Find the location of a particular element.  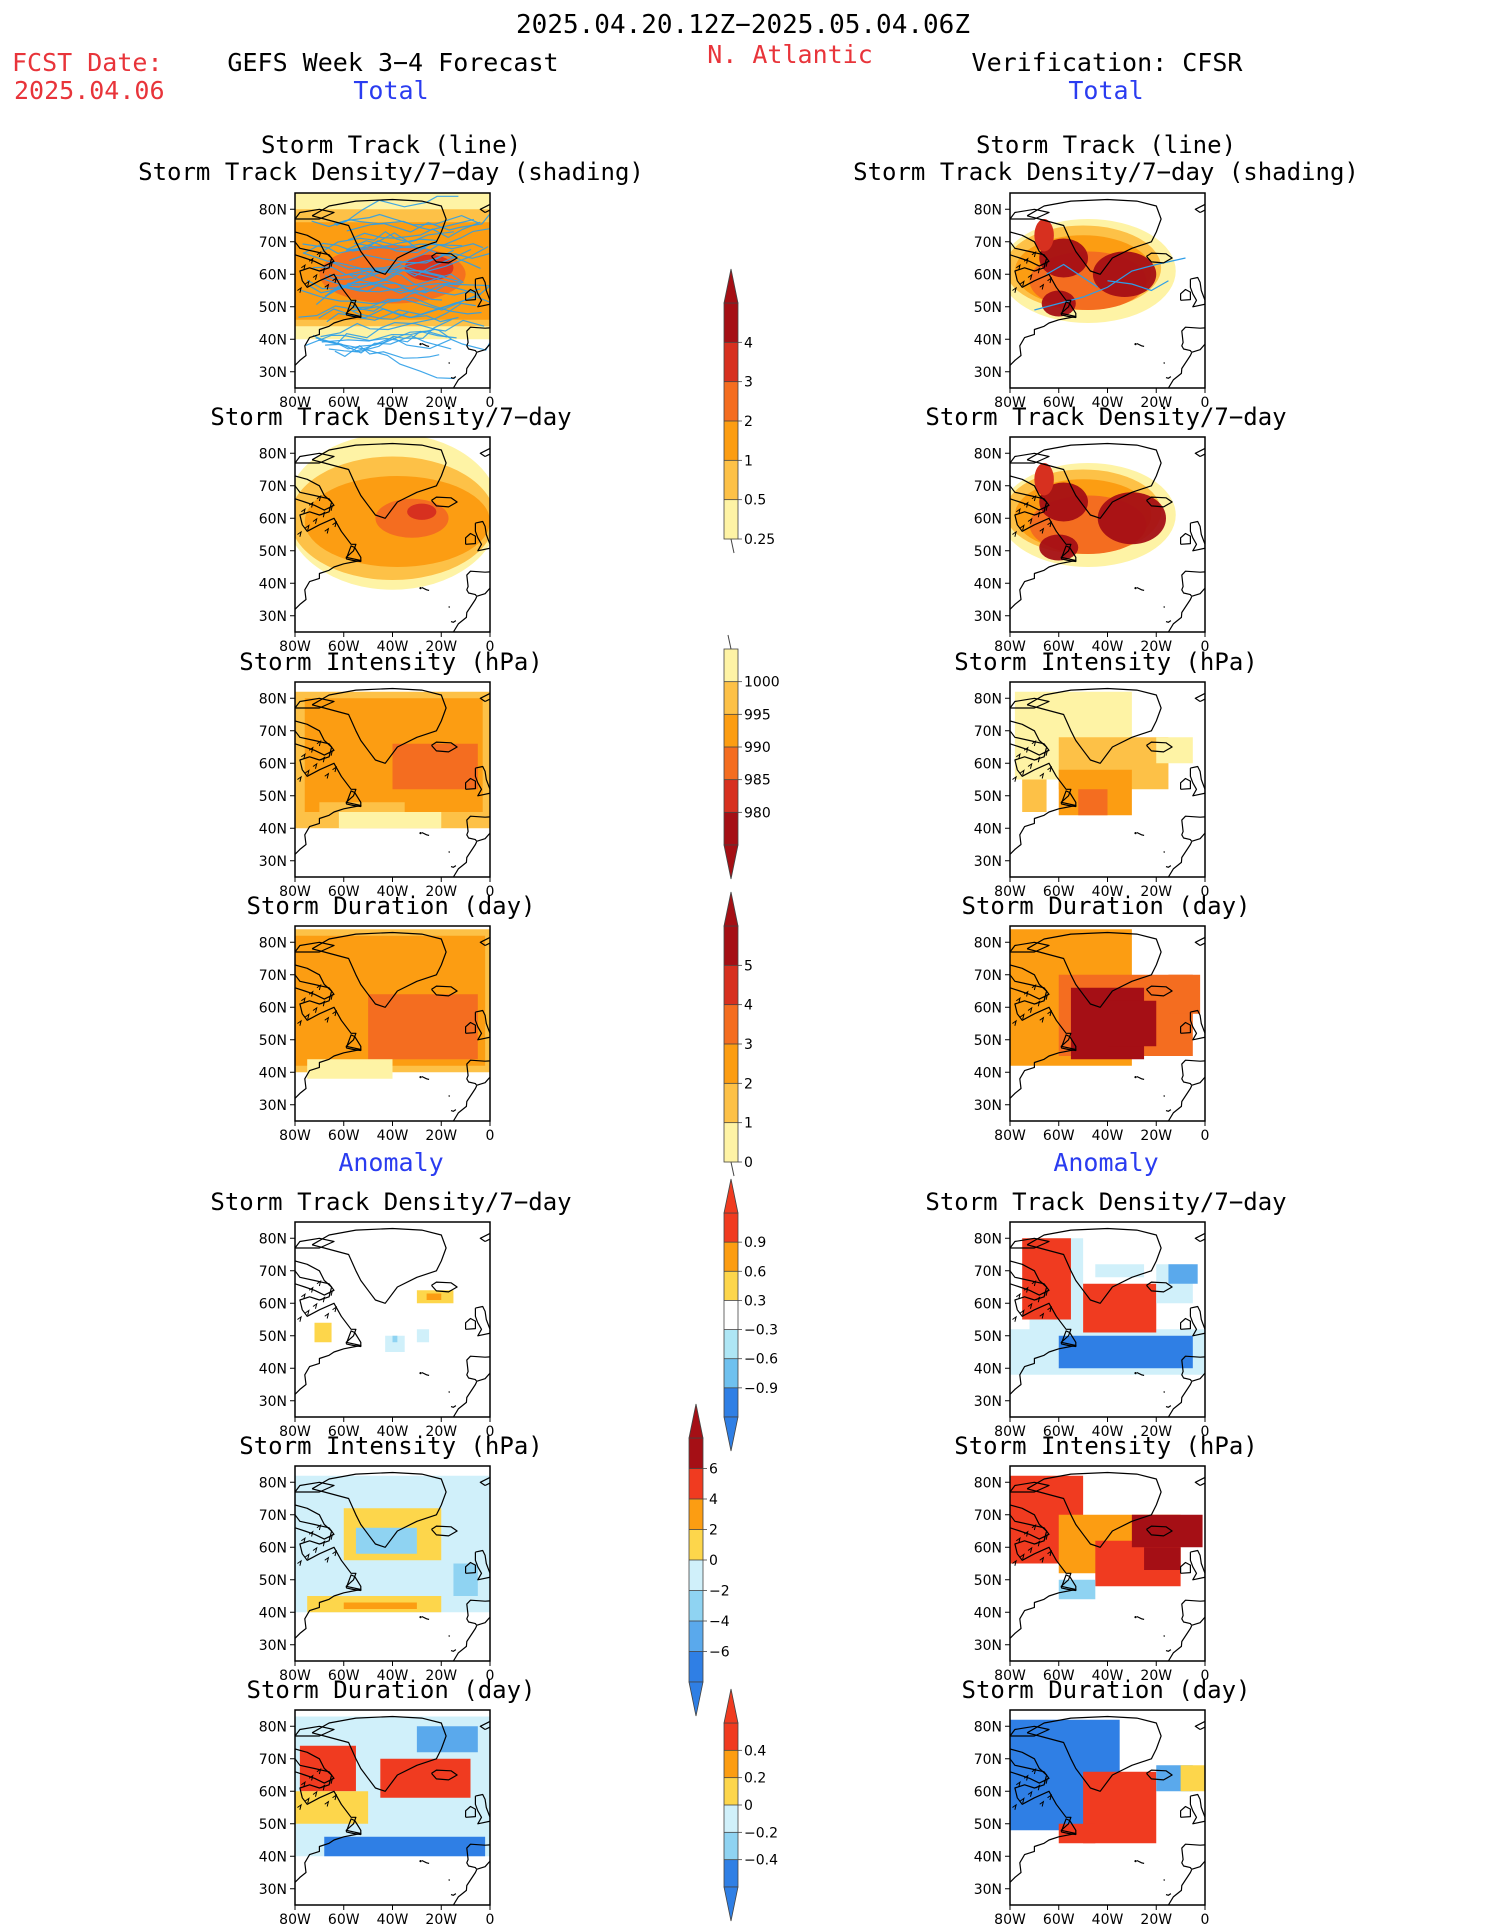

title-anom-intensity-left: Storm Intensity (hPa) is located at coordinates (391, 1446).